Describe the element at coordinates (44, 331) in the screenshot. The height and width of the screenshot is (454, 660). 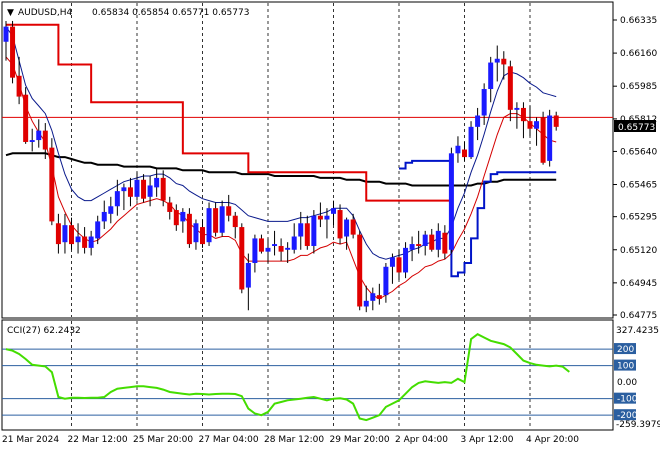
I see `cci-label: CCI(27) 62.2432` at that location.